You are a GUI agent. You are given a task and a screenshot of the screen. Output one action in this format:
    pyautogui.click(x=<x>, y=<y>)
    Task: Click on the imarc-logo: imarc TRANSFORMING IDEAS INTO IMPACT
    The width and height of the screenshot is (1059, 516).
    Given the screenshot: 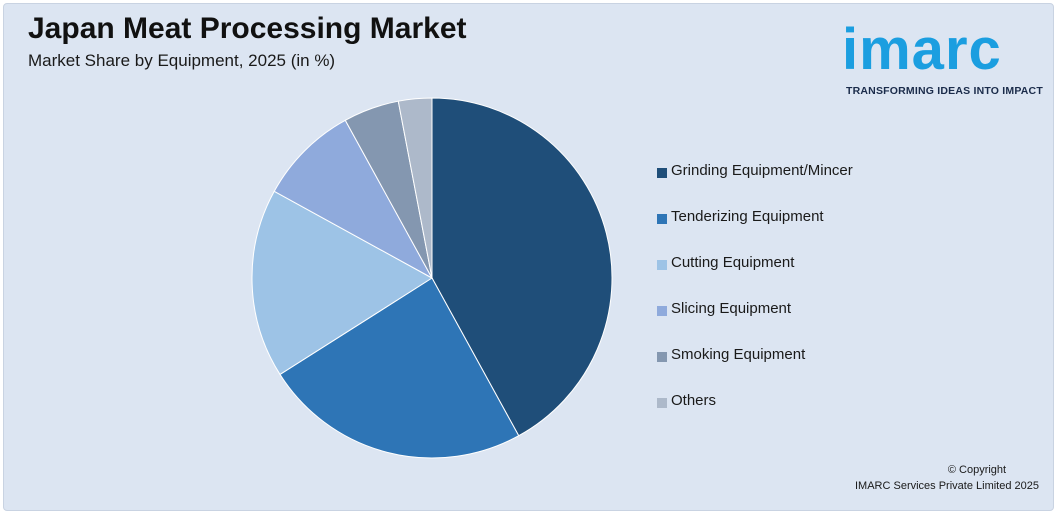 What is the action you would take?
    pyautogui.click(x=944, y=55)
    